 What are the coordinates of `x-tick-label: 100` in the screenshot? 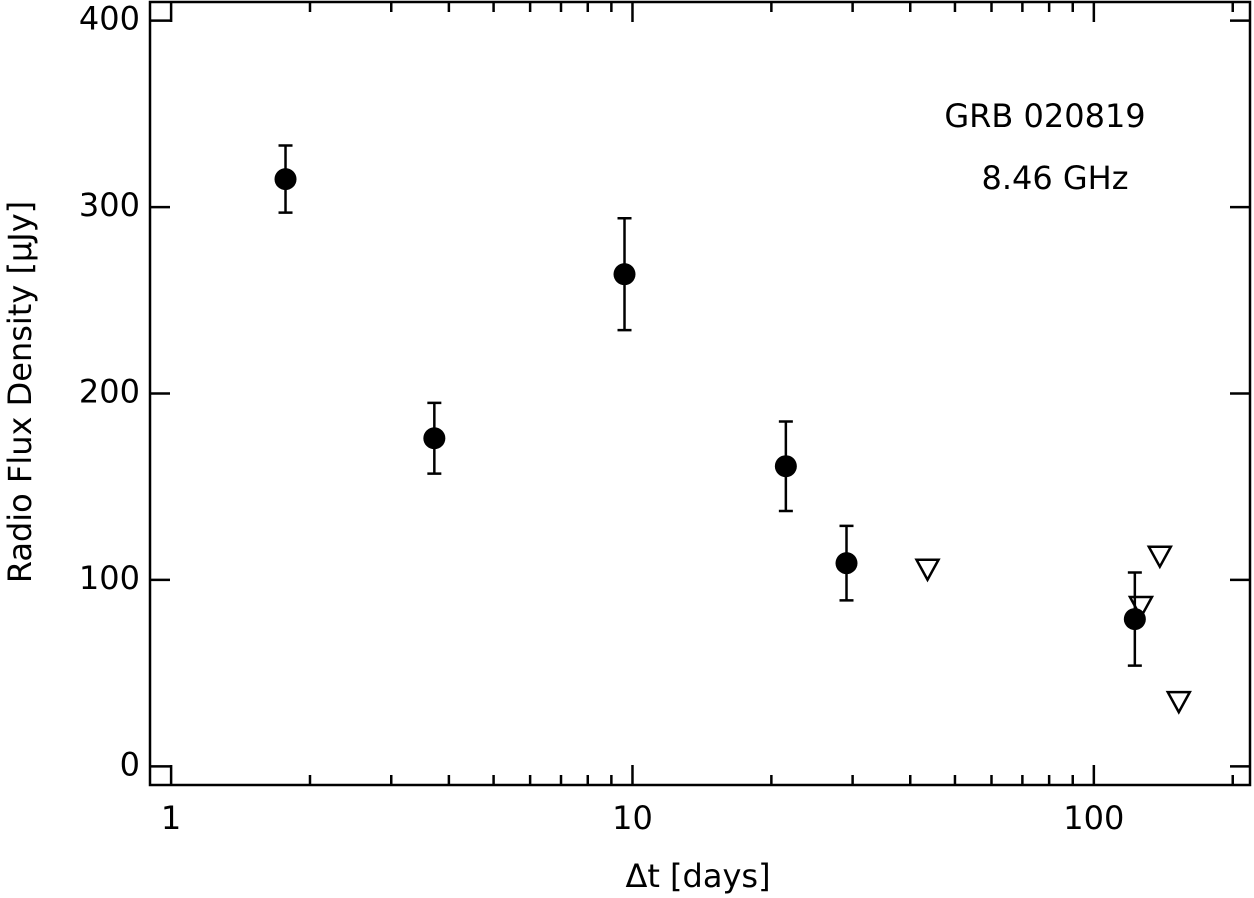 It's located at (1093, 818).